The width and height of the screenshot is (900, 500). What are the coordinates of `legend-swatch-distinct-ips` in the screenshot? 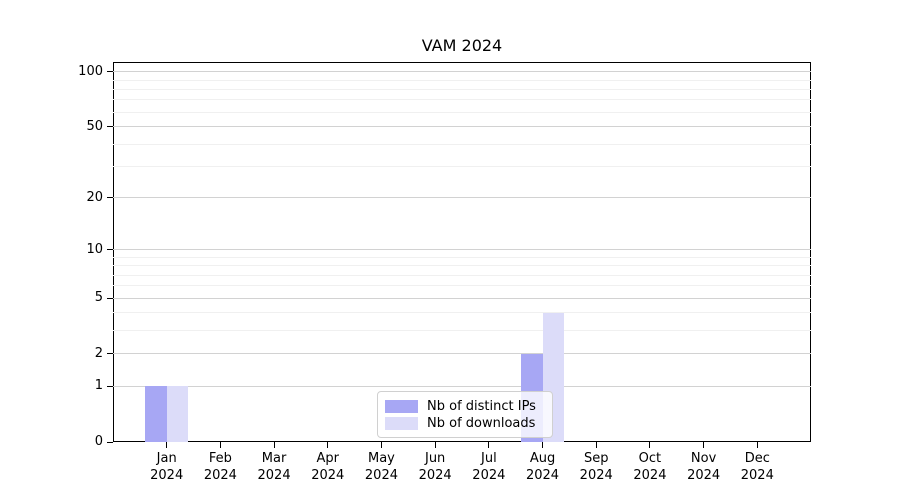 It's located at (401, 406).